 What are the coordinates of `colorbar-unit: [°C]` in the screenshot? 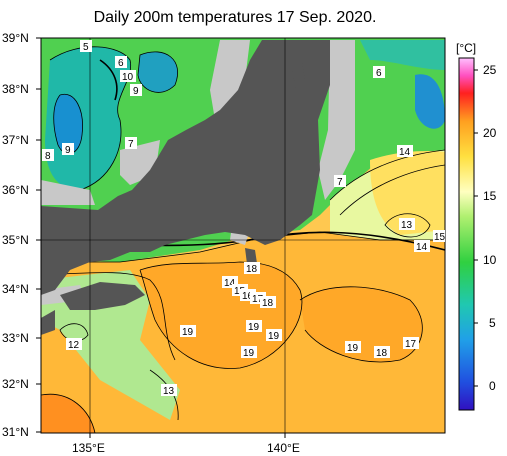 It's located at (466, 48).